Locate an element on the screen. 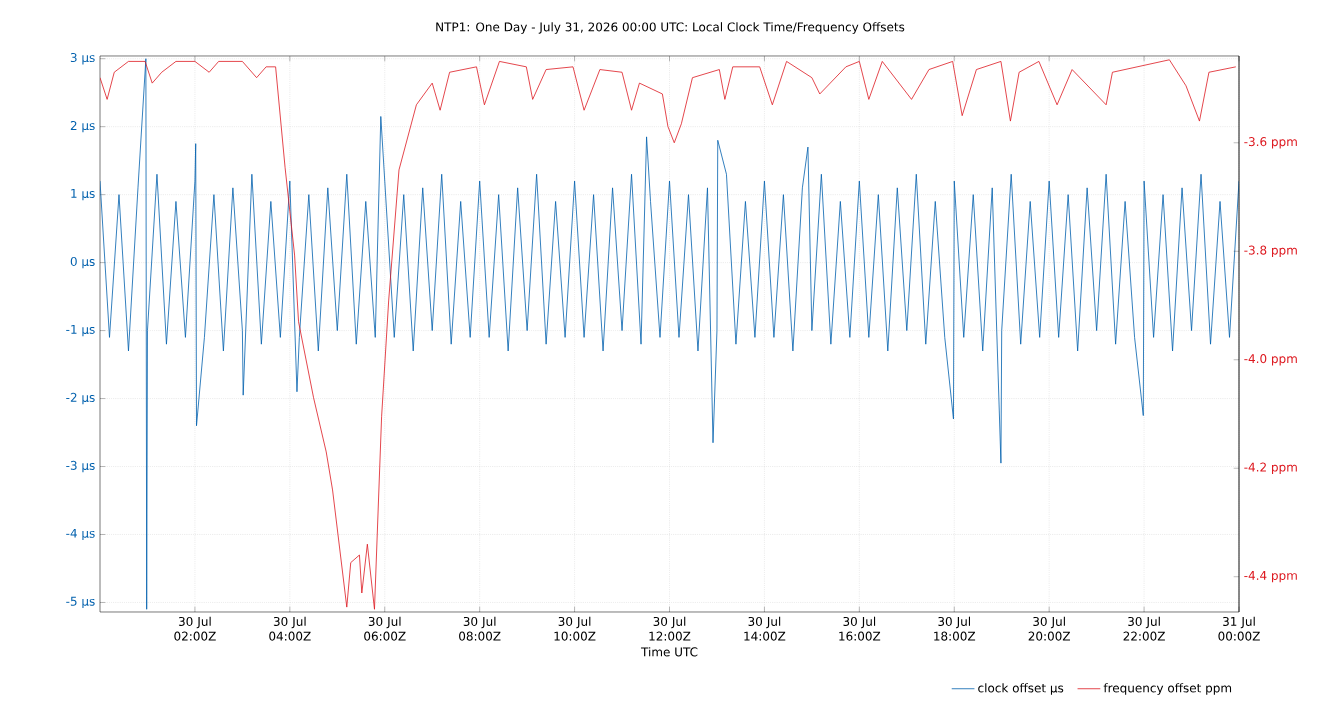 Image resolution: width=1340 pixels, height=720 pixels. x-tick-label: 31 Jul 00:00Z is located at coordinates (1239, 628).